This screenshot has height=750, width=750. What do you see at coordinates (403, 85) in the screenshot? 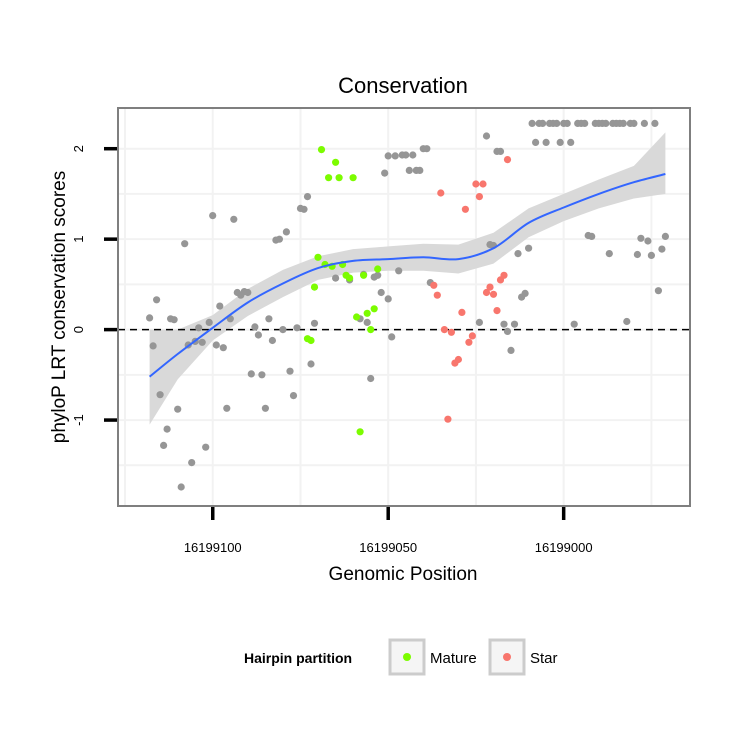
I see `chart-title: Conservation` at bounding box center [403, 85].